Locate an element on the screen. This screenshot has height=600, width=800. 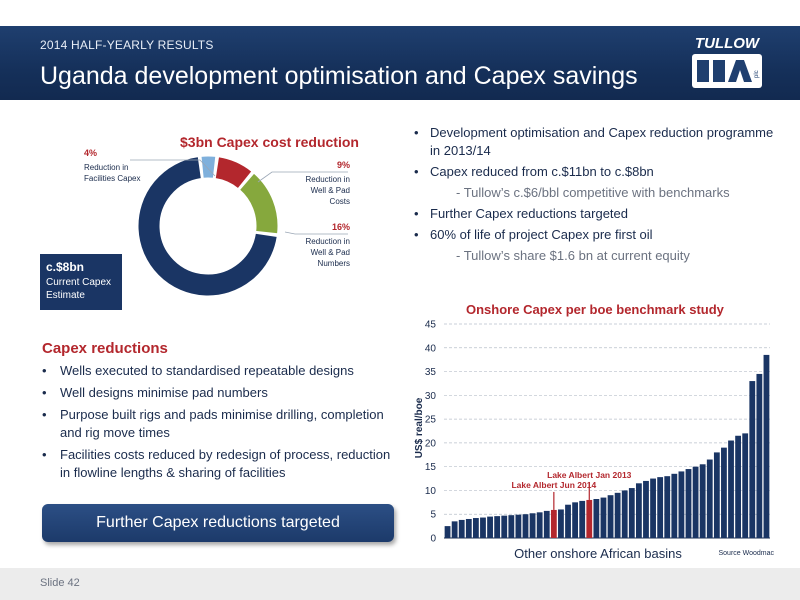
bullet-item: • Further Capex reductions targeted is located at coordinates (521, 213).